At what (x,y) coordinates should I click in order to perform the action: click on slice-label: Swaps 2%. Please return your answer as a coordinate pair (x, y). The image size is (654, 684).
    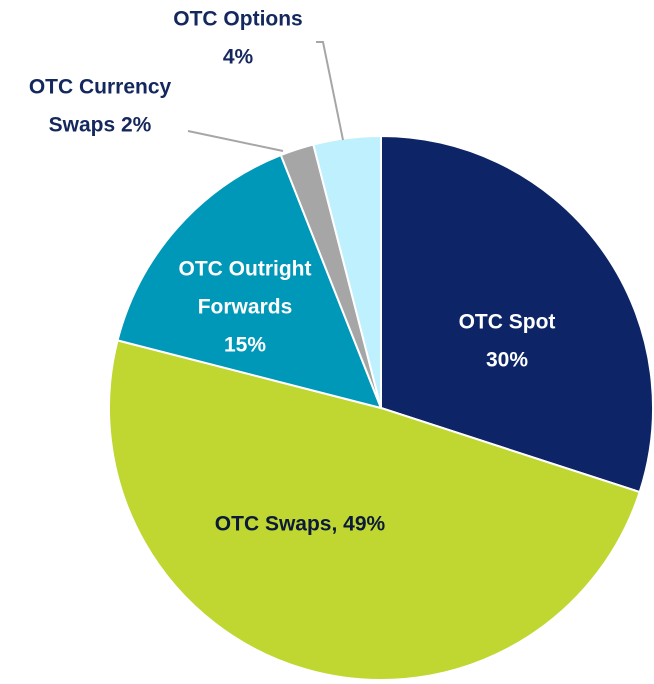
    Looking at the image, I should click on (100, 125).